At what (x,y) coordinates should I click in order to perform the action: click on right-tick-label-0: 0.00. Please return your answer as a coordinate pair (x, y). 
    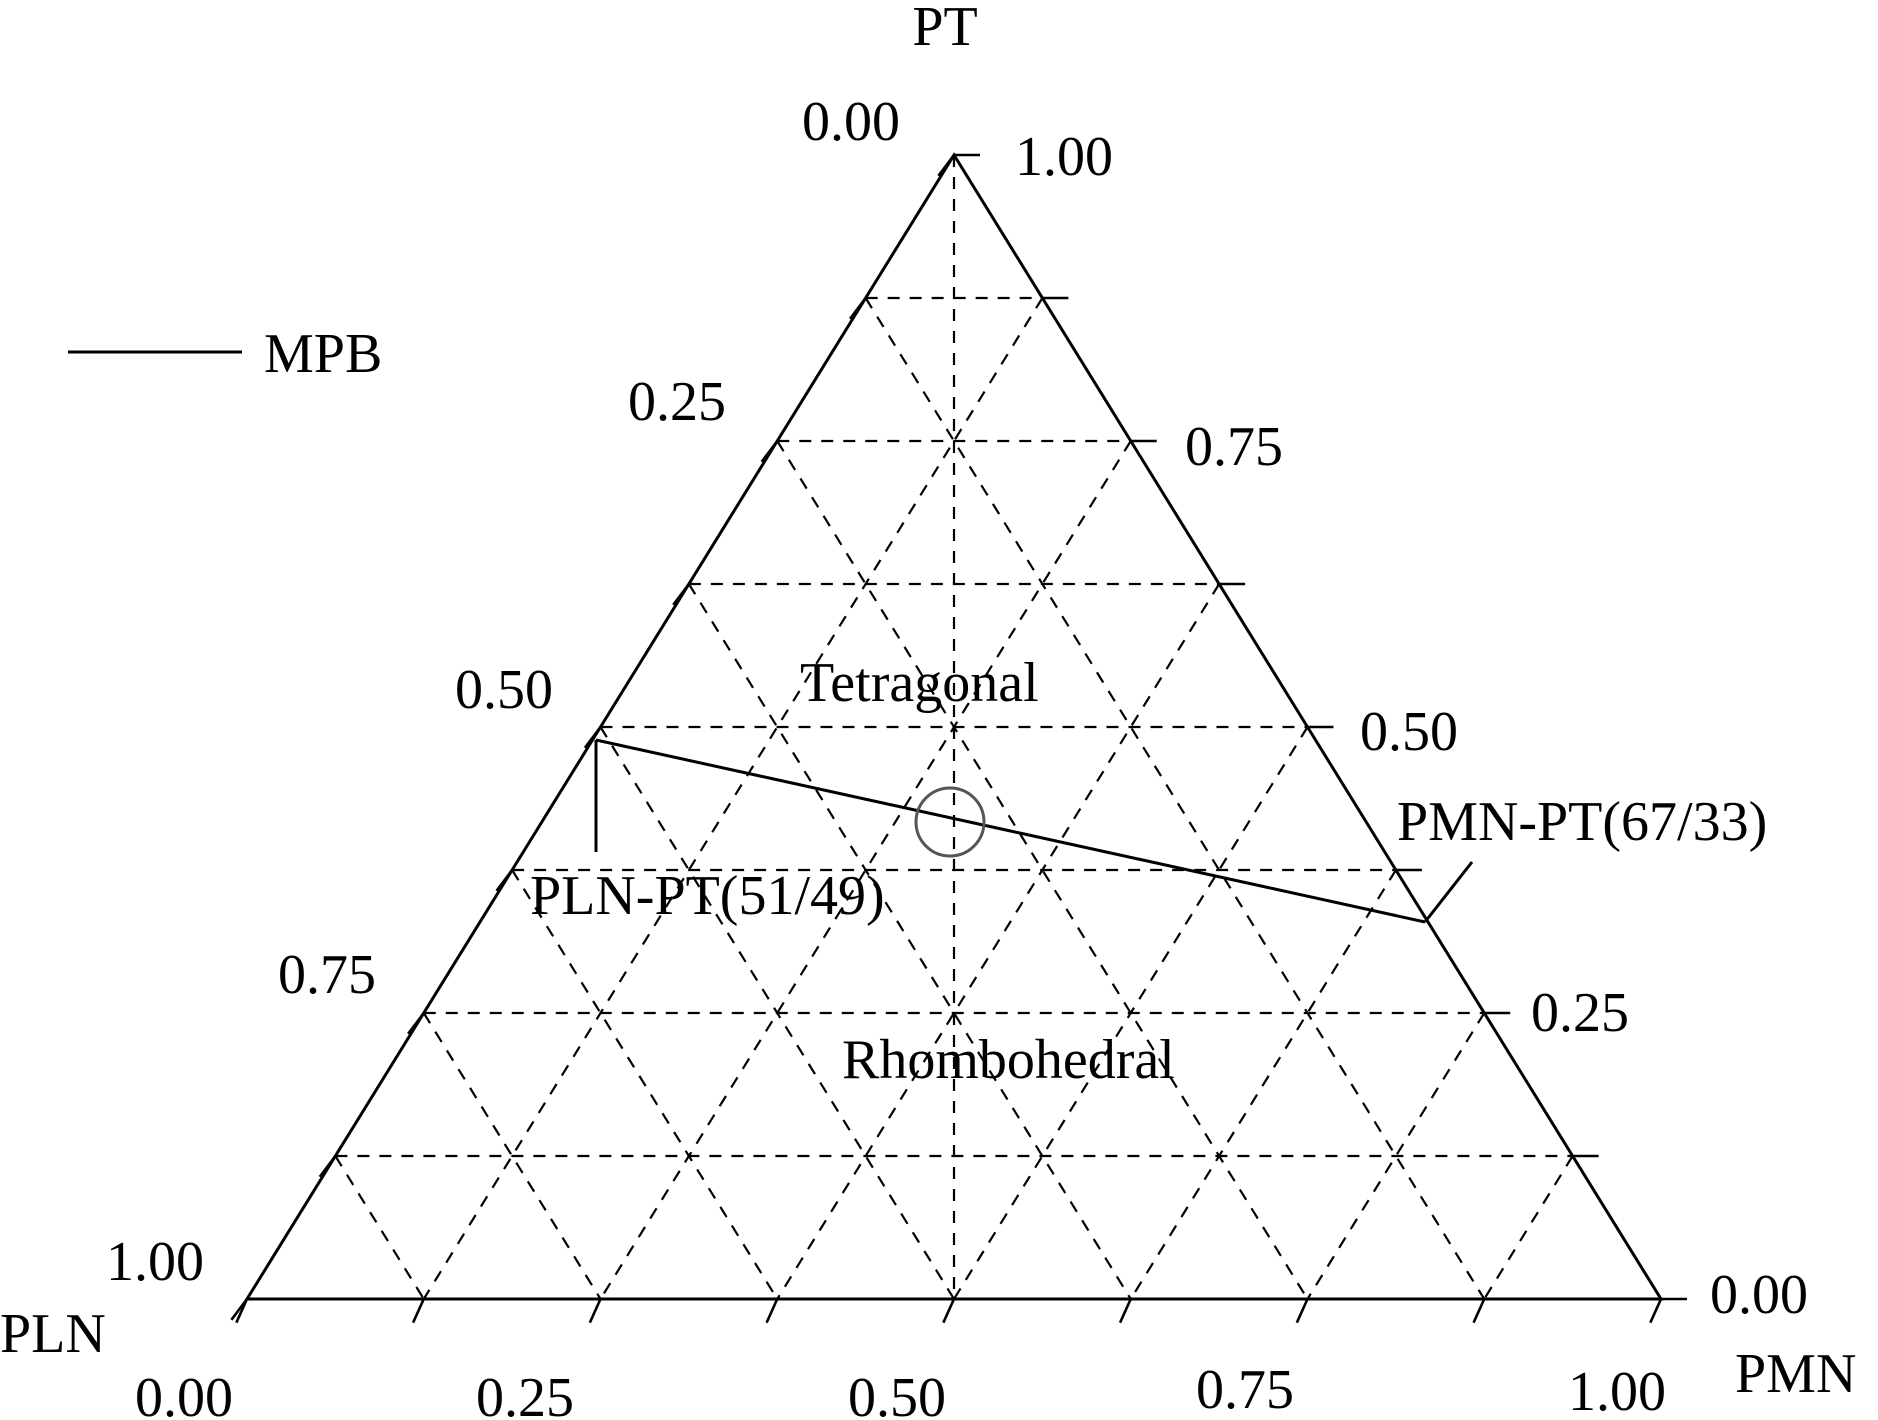
    Looking at the image, I should click on (1759, 1295).